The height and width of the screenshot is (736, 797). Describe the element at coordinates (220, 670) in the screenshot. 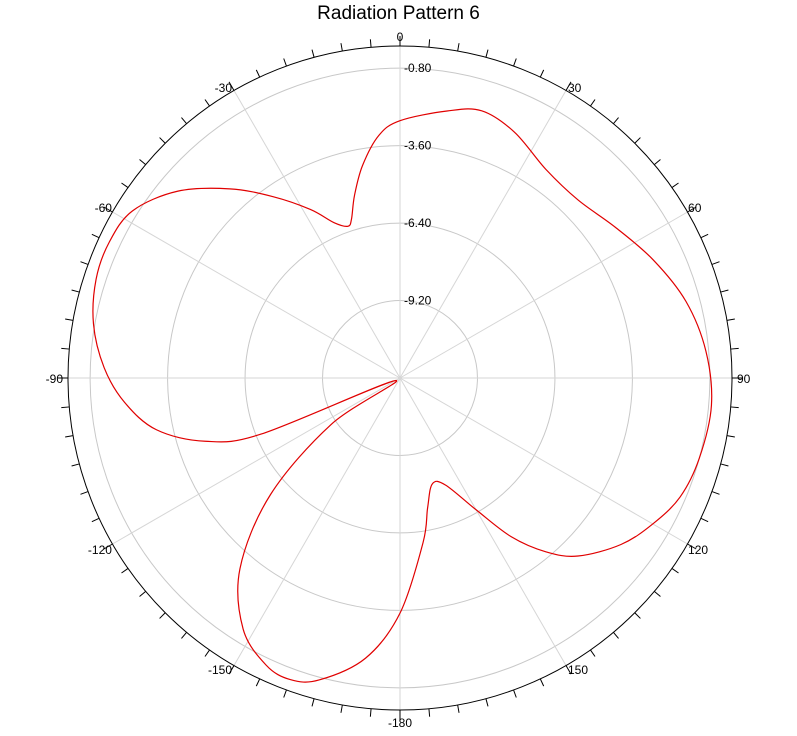

I see `angle-tick-label: -150` at that location.